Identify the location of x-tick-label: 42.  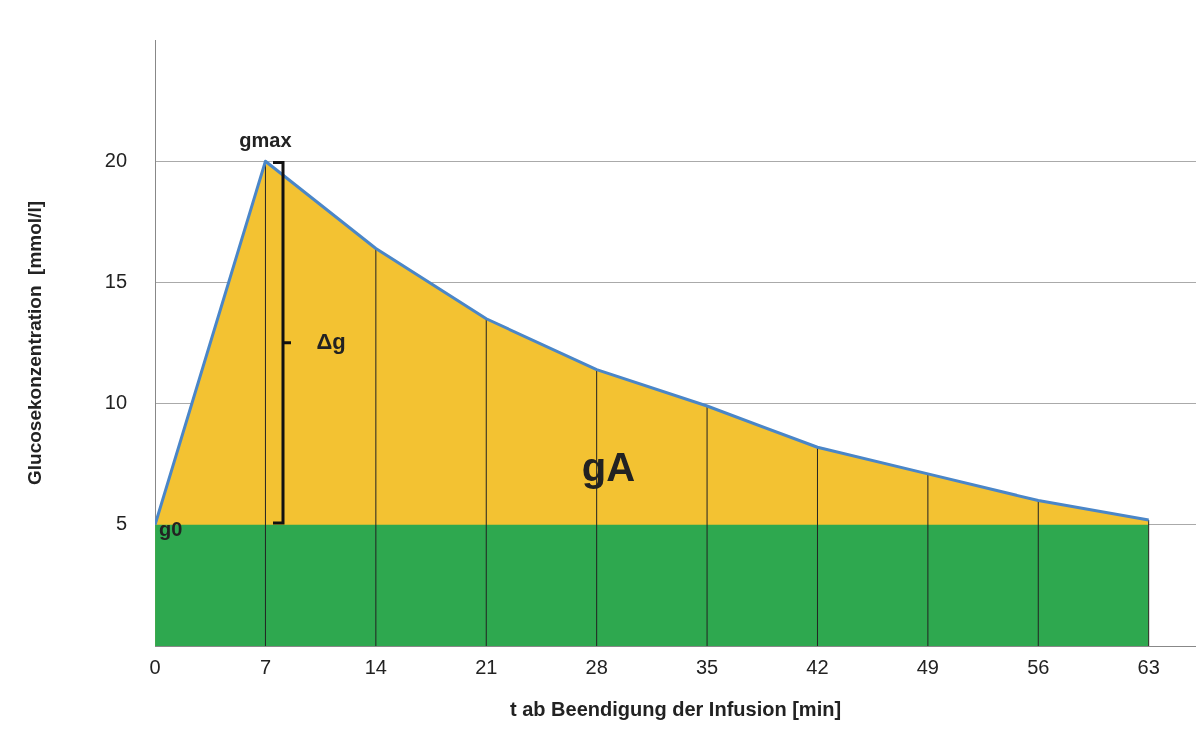
(817, 666).